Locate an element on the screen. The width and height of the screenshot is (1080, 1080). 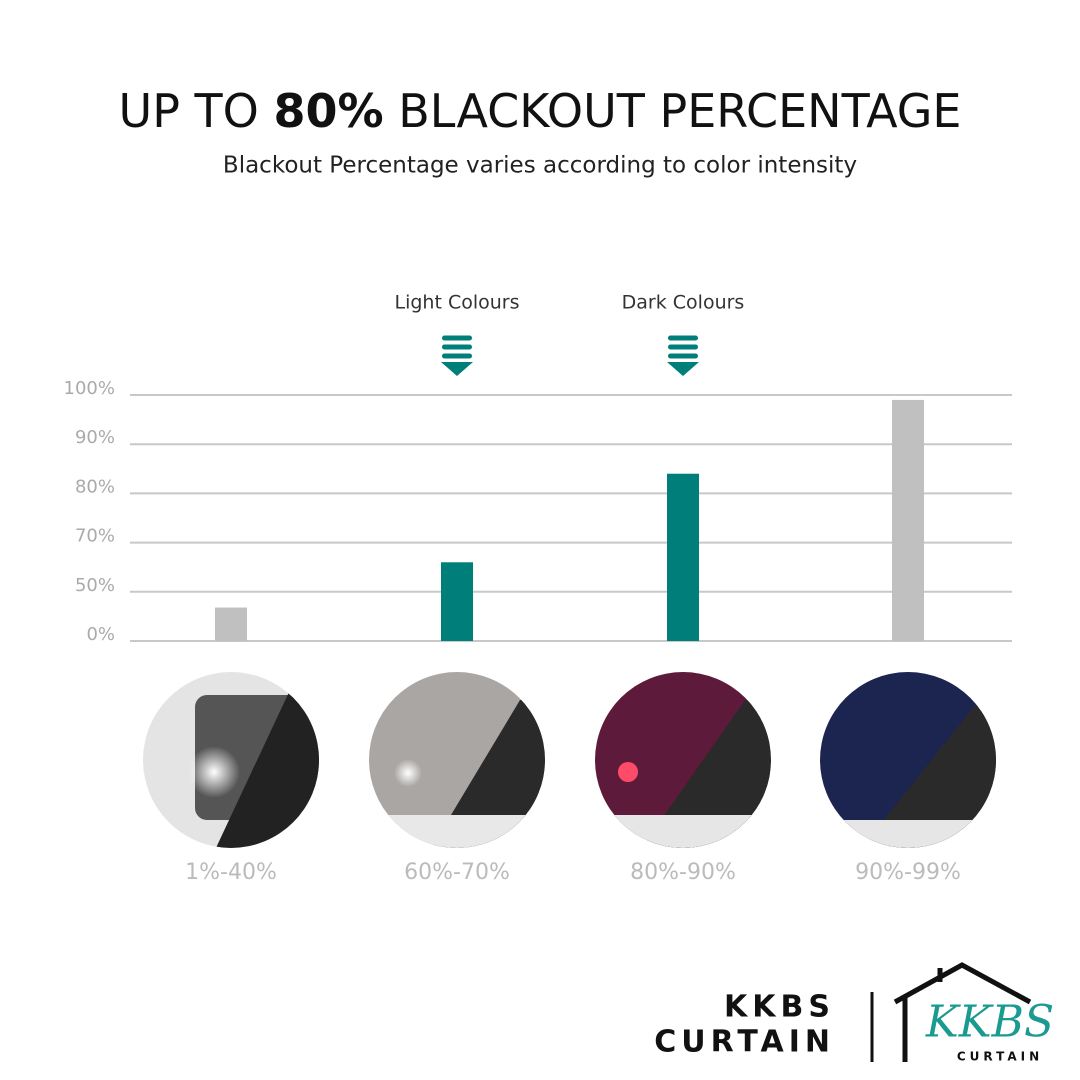
title-part: BLACKOUT PERCENTAGE is located at coordinates (679, 111).